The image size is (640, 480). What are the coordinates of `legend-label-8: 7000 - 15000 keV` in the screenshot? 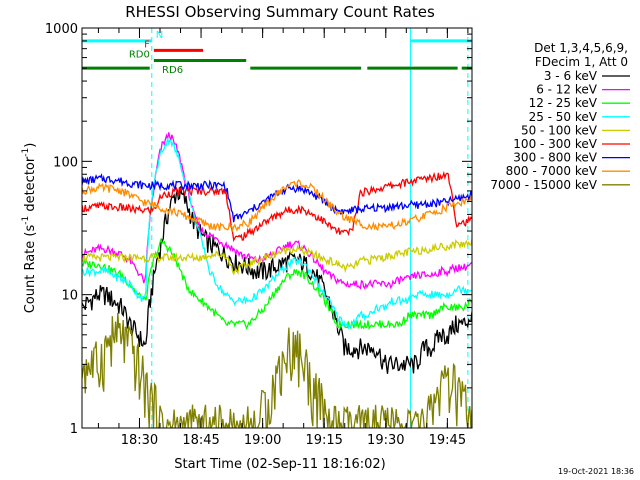 It's located at (543, 185).